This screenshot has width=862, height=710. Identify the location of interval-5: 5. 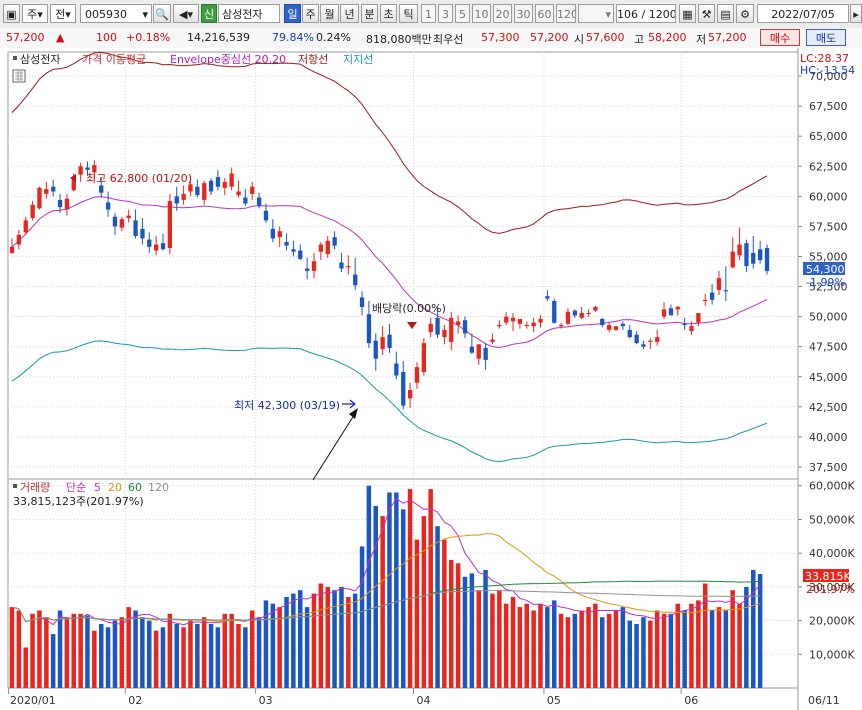
(462, 13).